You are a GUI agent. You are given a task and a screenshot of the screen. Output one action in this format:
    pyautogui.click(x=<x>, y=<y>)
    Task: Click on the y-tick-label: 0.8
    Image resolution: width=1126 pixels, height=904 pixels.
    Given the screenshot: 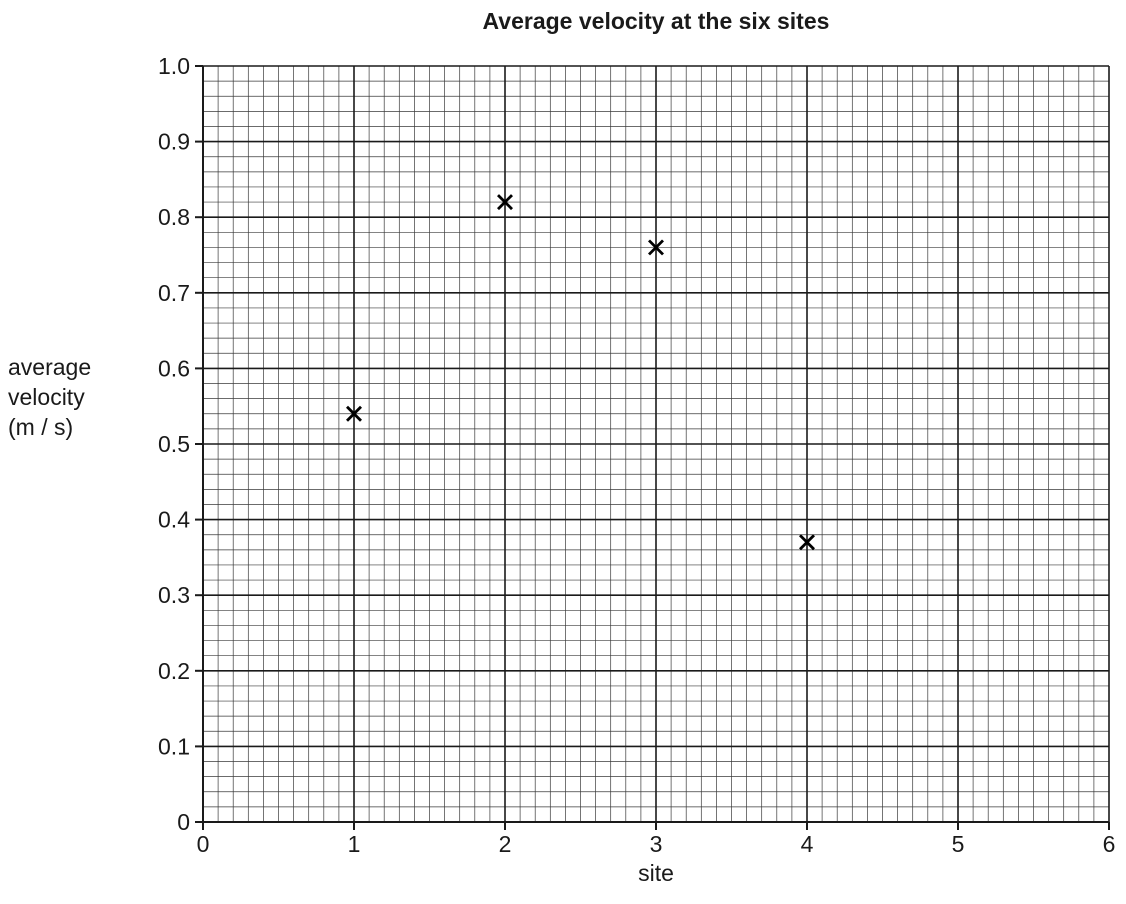 What is the action you would take?
    pyautogui.click(x=174, y=217)
    